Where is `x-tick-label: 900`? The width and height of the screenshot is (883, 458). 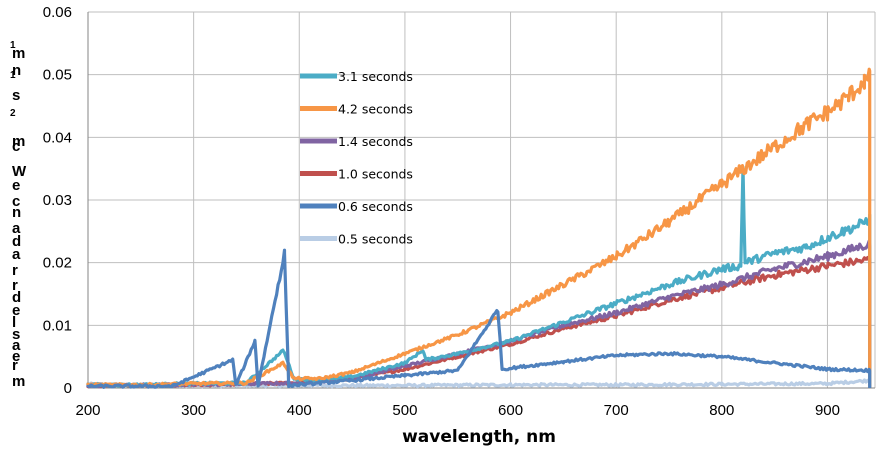 x-tick-label: 900 is located at coordinates (827, 410).